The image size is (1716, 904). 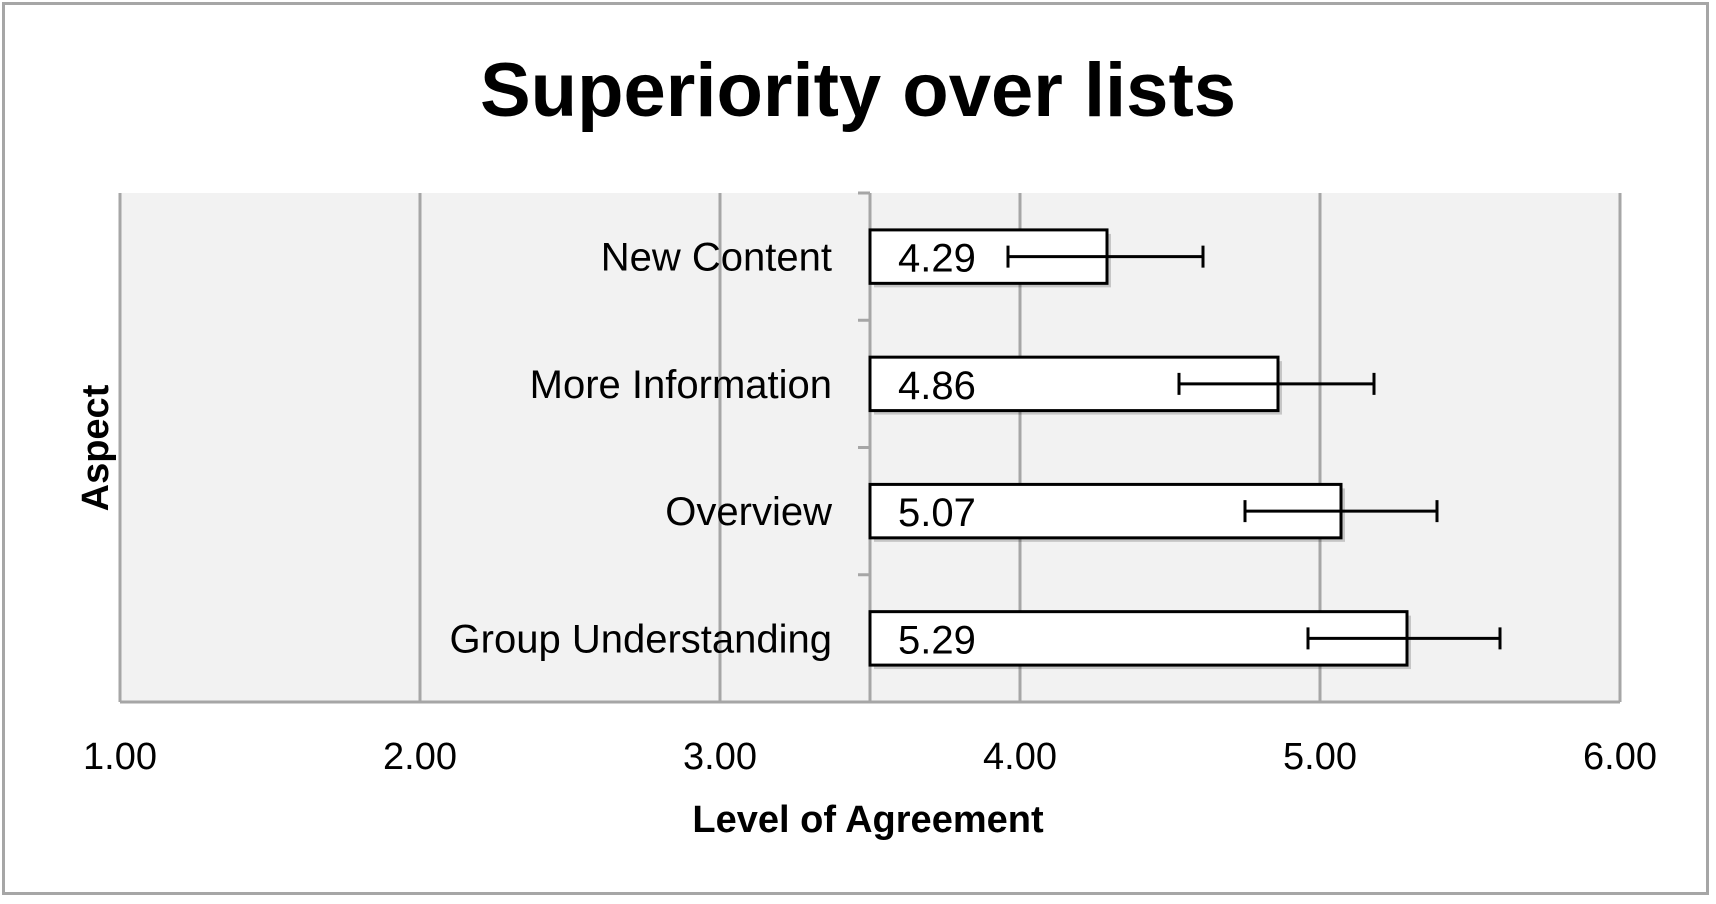 What do you see at coordinates (937, 386) in the screenshot?
I see `data-label: 4.86` at bounding box center [937, 386].